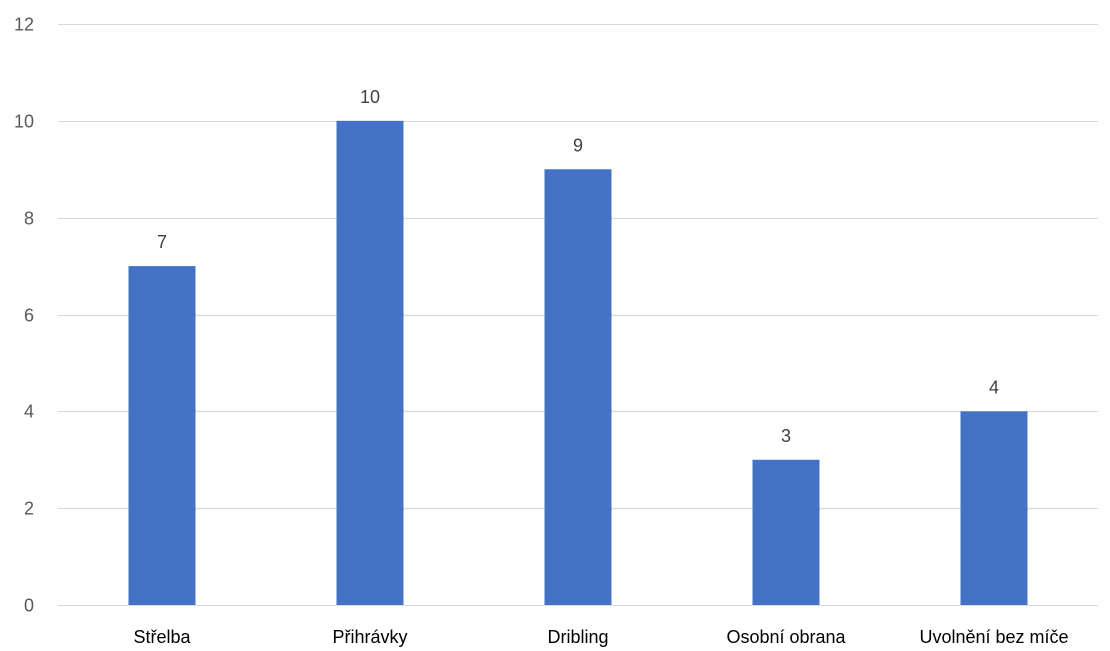 The image size is (1110, 651). Describe the element at coordinates (162, 242) in the screenshot. I see `data-label: 7` at that location.